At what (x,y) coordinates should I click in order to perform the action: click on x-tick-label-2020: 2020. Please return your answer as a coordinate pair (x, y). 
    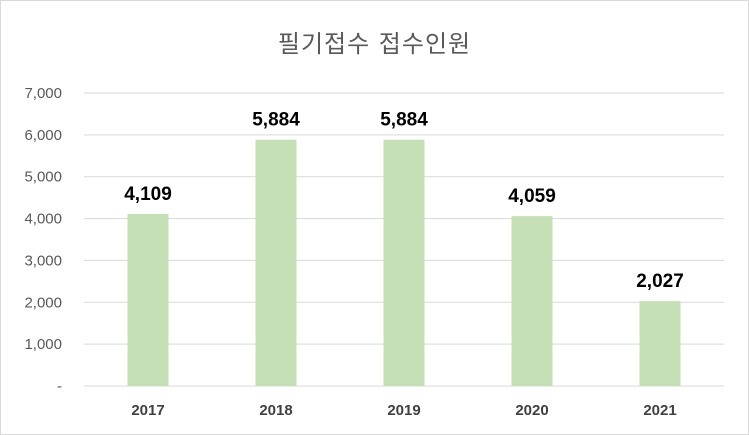
    Looking at the image, I should click on (531, 410).